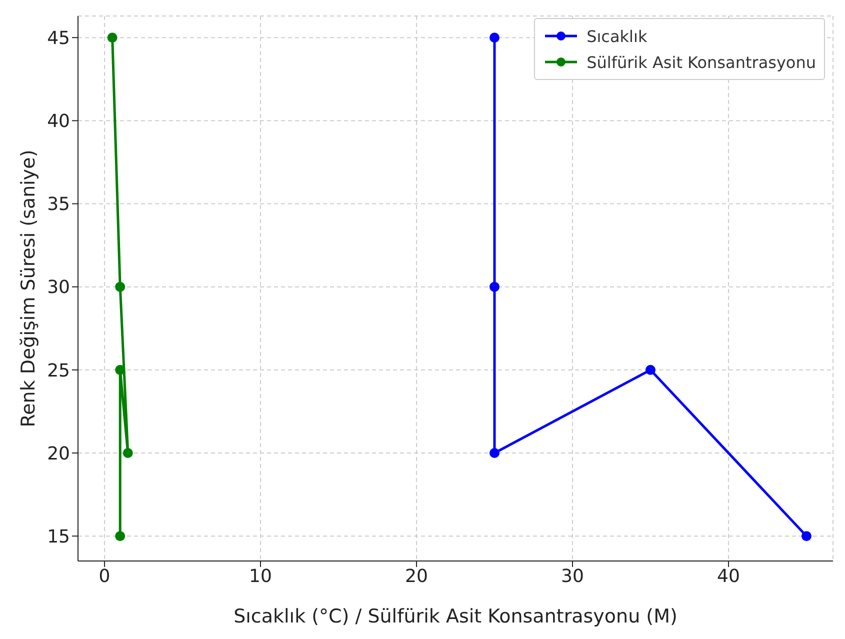 Image resolution: width=845 pixels, height=639 pixels. Describe the element at coordinates (728, 576) in the screenshot. I see `x-tick-label: 40` at that location.